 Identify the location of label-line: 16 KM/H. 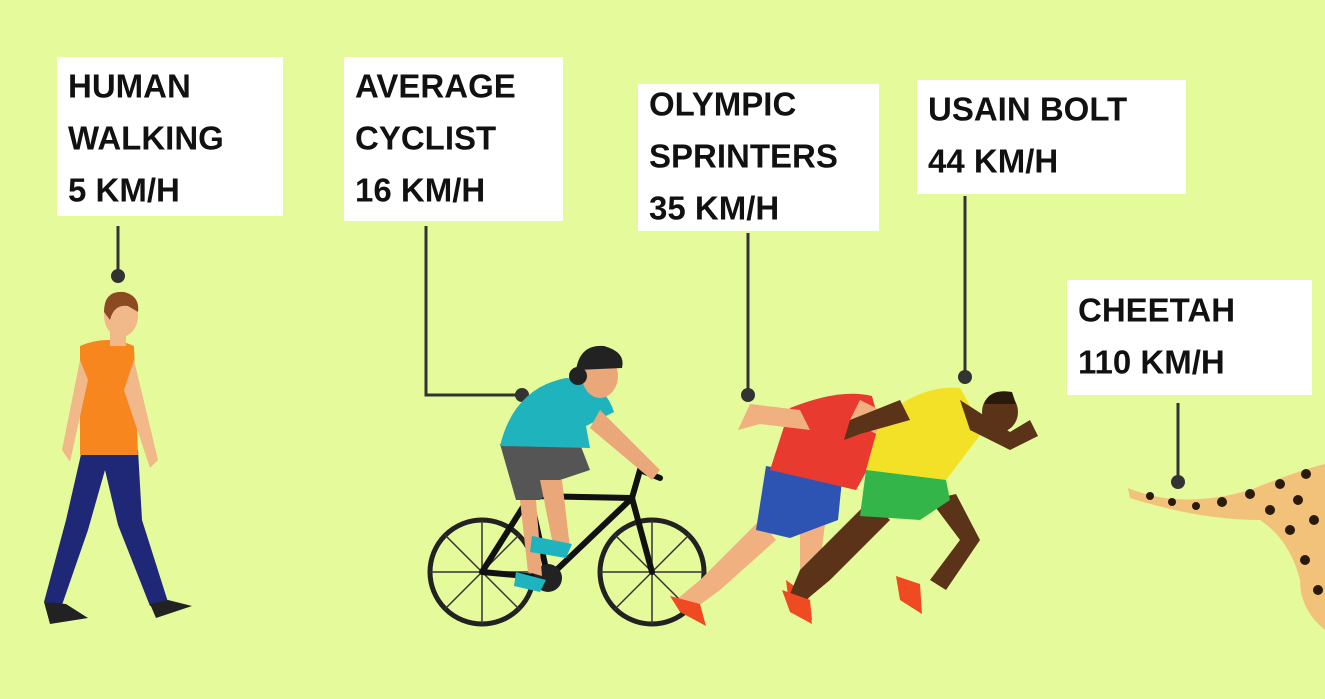
(420, 190).